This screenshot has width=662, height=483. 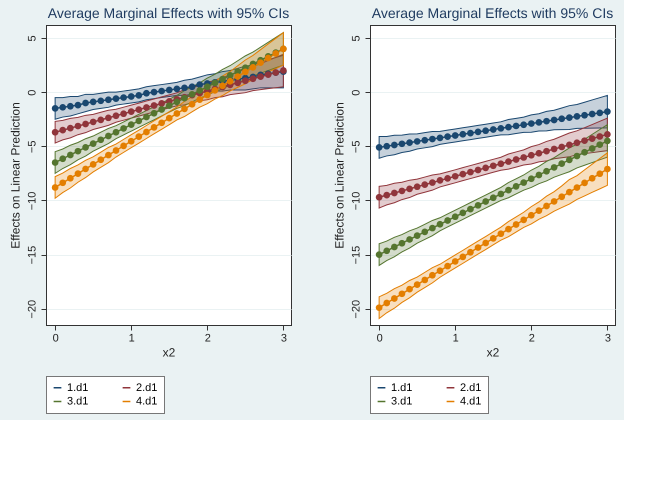 I want to click on legend-label: 4.d1, so click(x=147, y=402).